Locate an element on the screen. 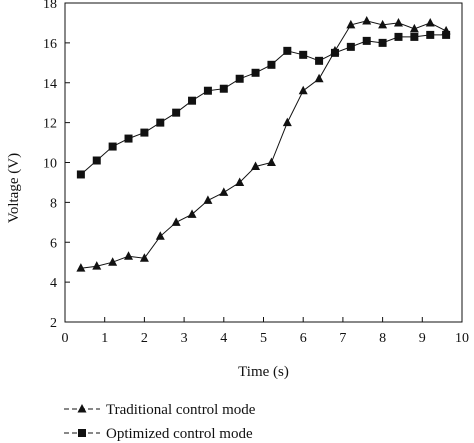  x-tick-label: 0 is located at coordinates (65, 338).